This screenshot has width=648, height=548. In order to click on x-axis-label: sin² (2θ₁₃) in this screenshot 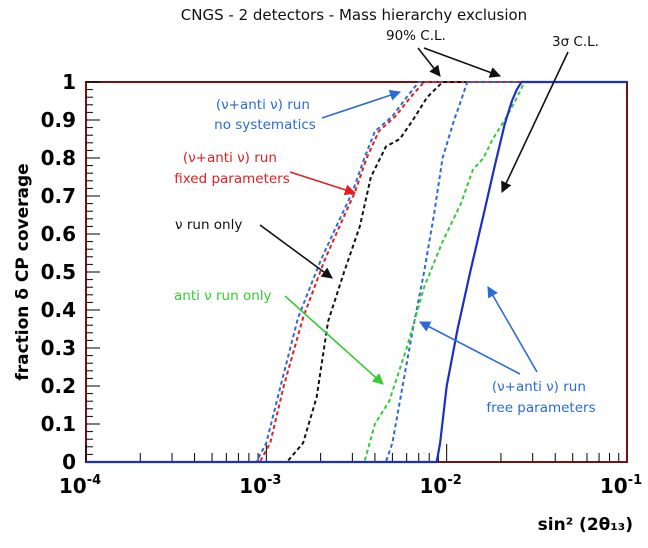, I will do `click(585, 525)`.